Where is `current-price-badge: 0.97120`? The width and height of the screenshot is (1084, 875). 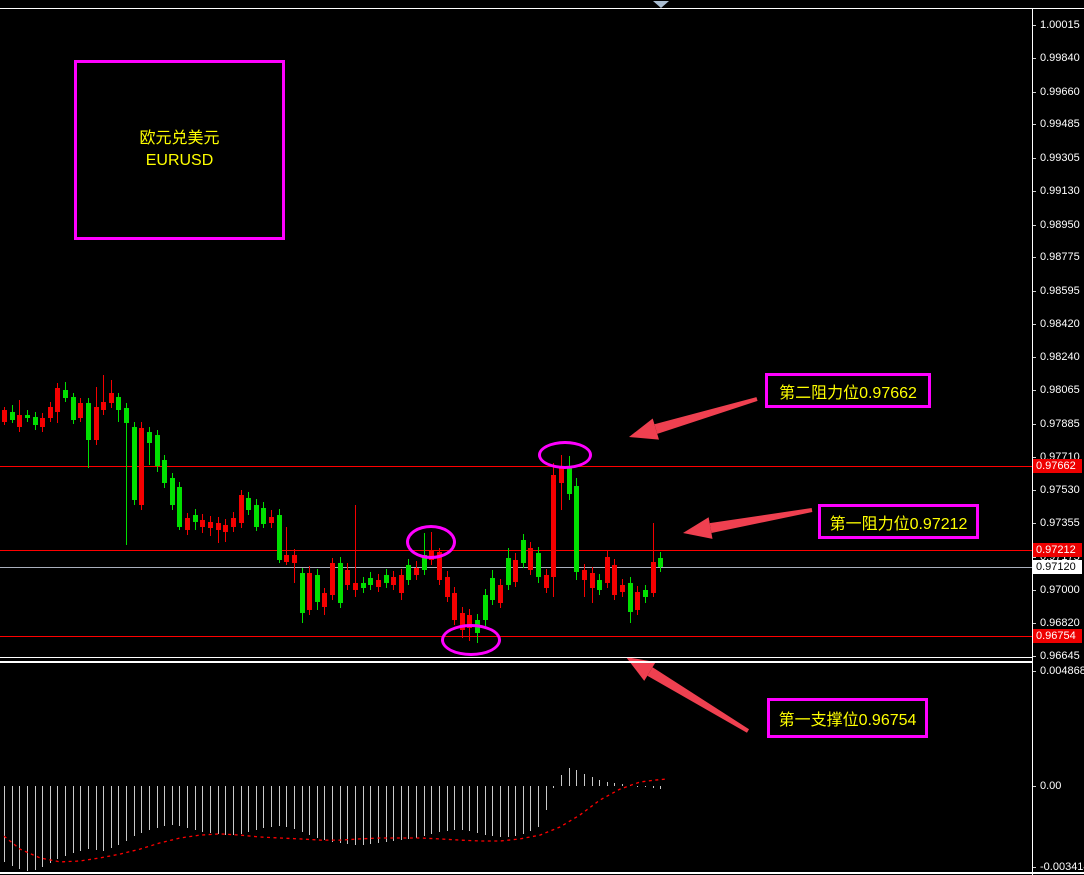 current-price-badge: 0.97120 is located at coordinates (1057, 567).